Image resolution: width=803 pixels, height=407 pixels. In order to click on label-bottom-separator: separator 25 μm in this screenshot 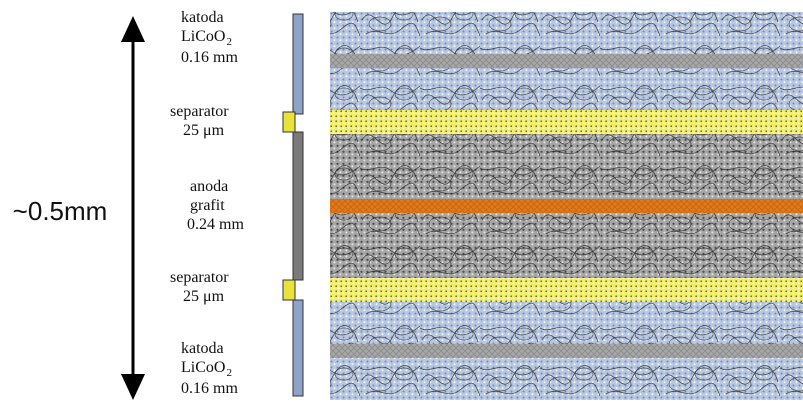, I will do `click(199, 287)`.